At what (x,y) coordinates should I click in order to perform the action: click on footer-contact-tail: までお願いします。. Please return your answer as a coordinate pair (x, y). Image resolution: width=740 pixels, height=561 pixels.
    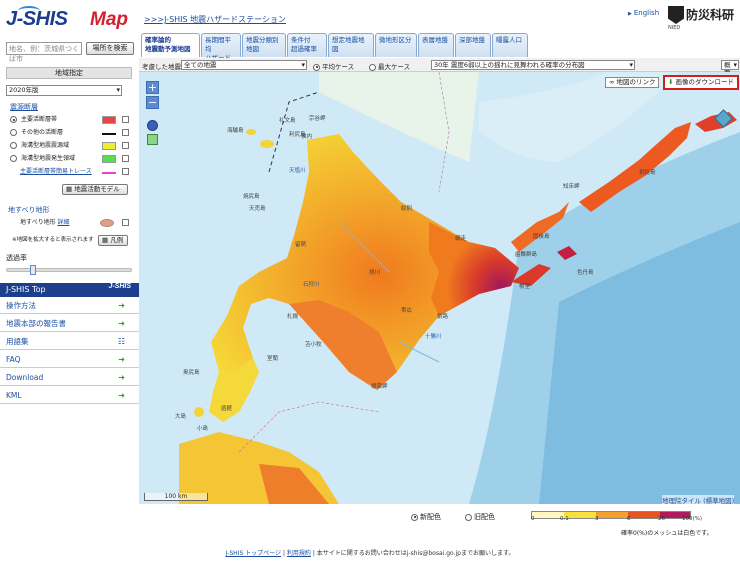
    Looking at the image, I should click on (487, 553).